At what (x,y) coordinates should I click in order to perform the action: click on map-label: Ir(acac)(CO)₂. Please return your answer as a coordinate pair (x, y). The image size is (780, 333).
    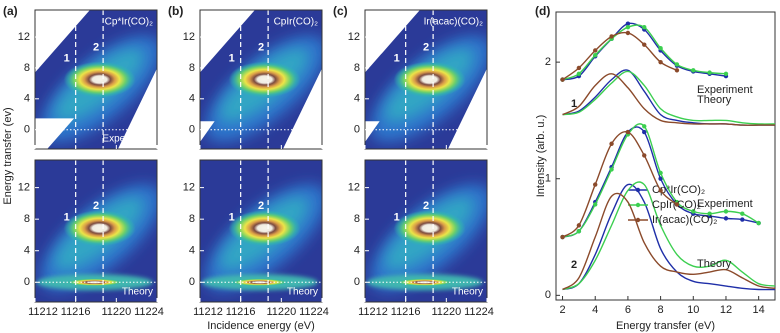
    Looking at the image, I should click on (454, 22).